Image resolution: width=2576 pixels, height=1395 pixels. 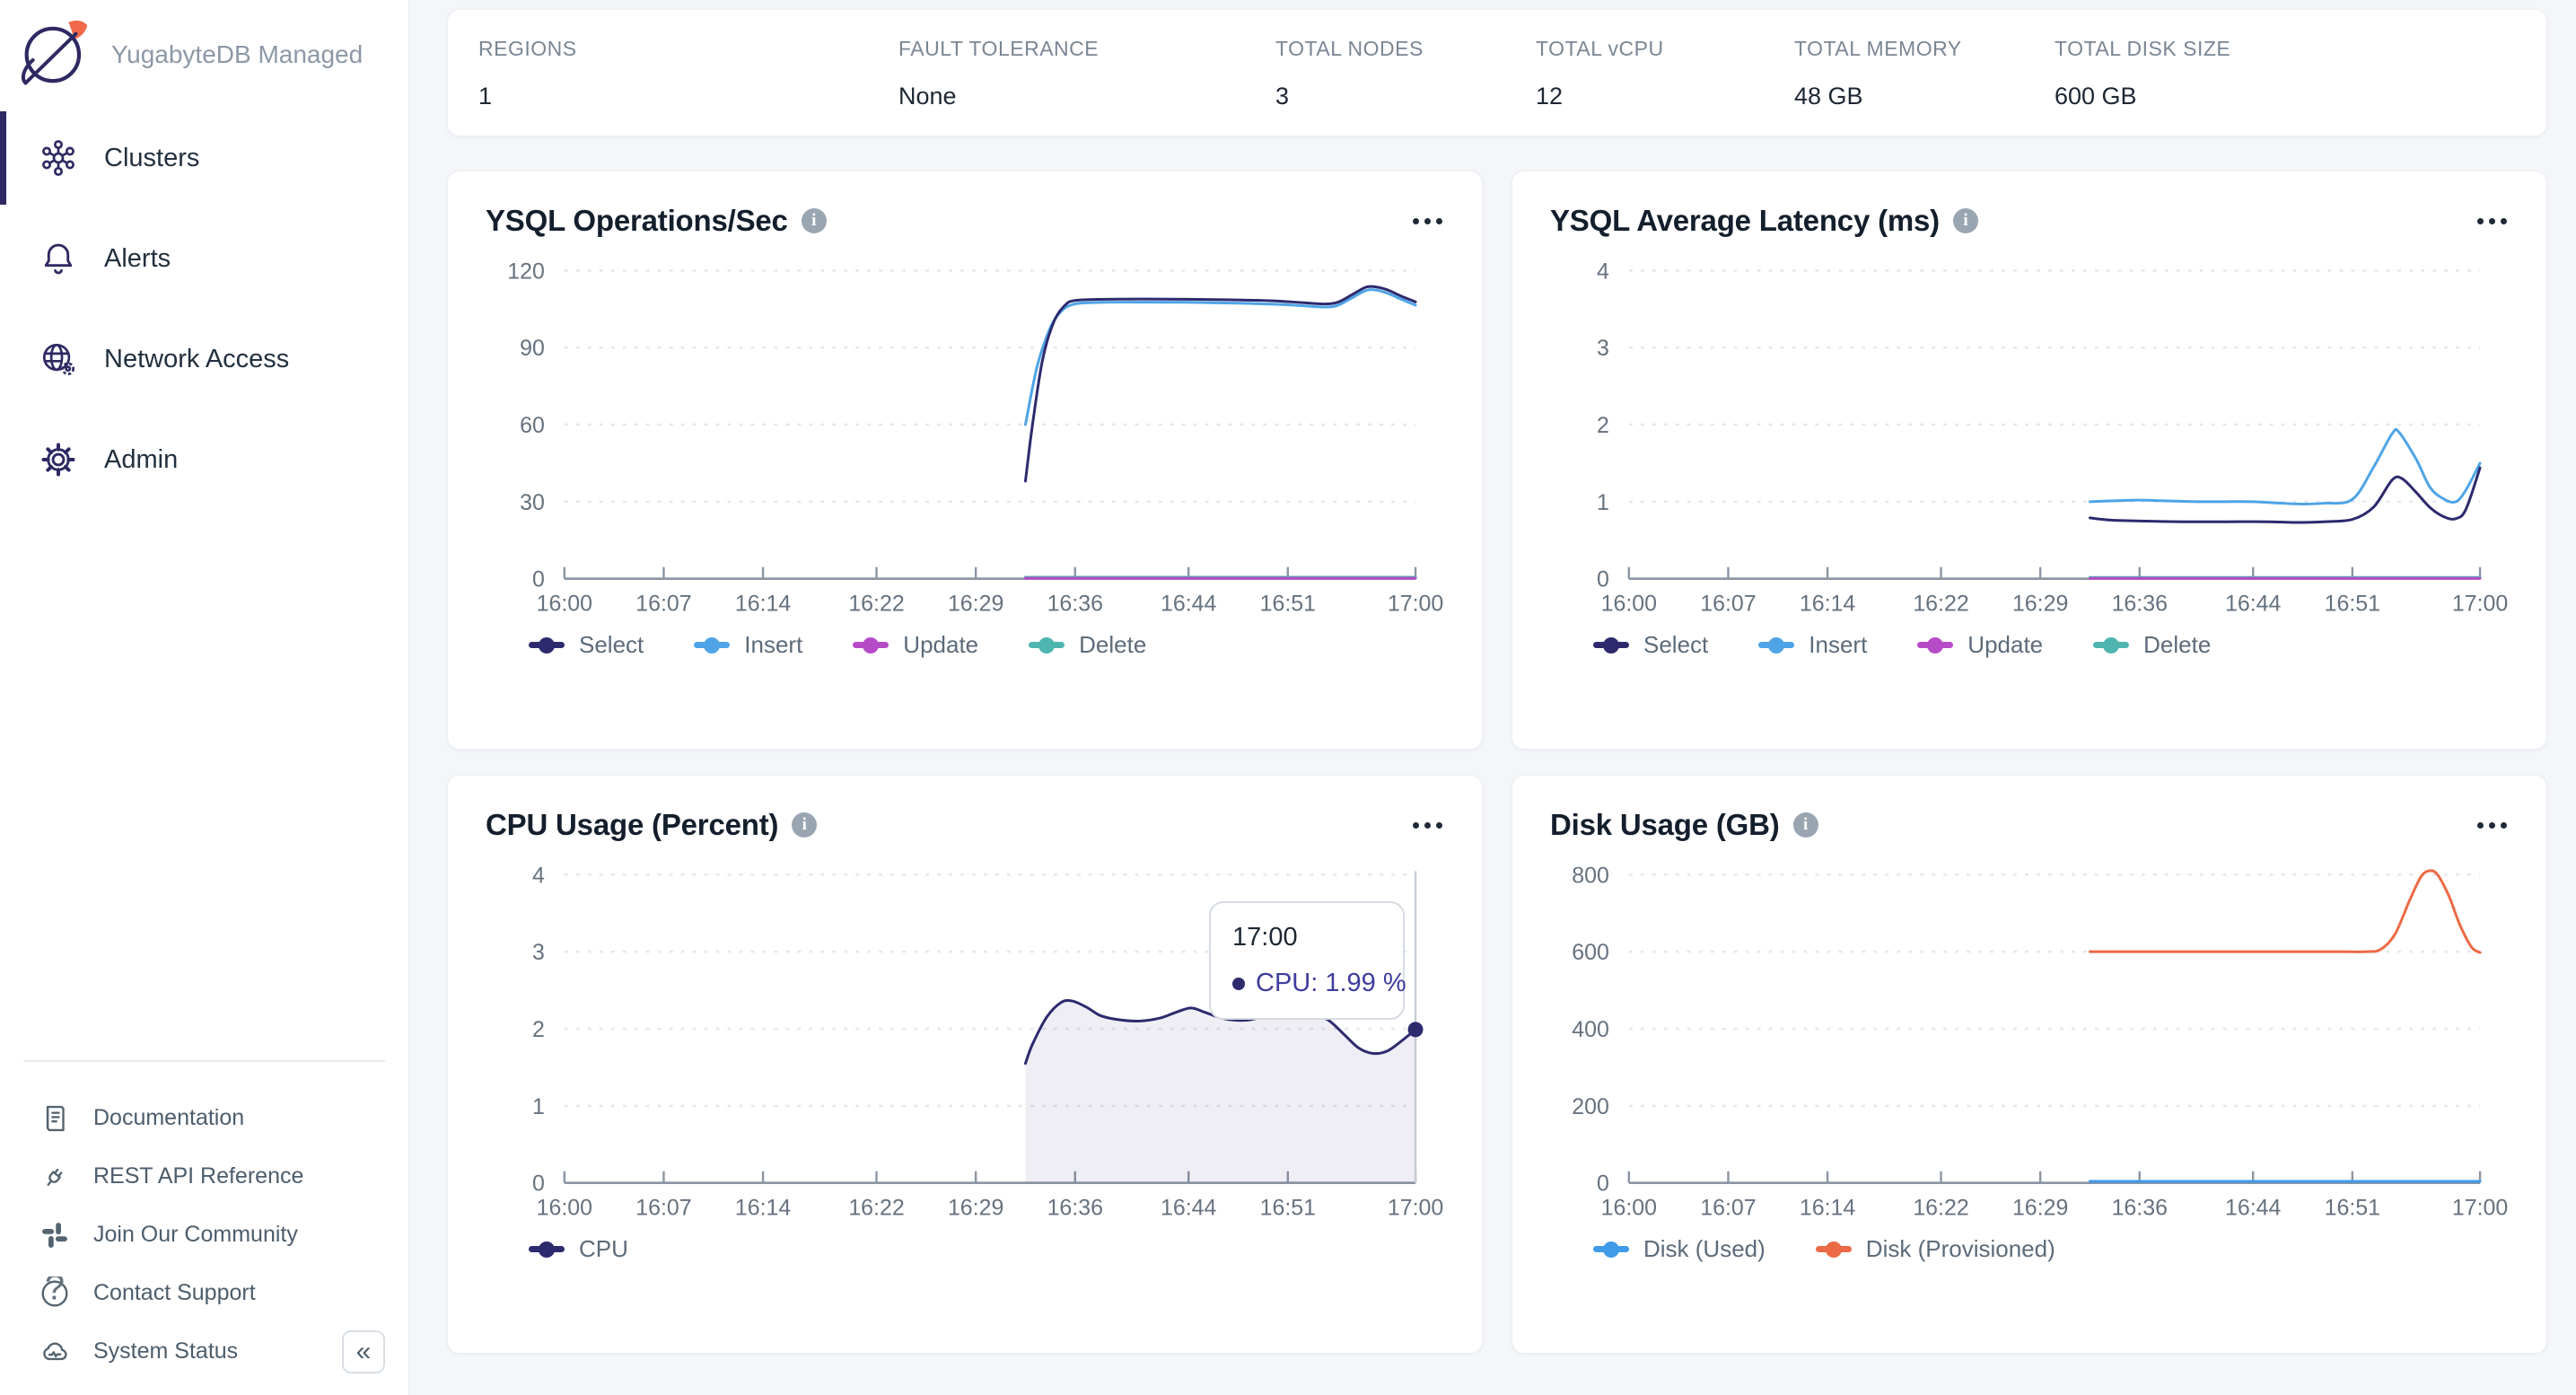 What do you see at coordinates (1590, 875) in the screenshot?
I see `y-axis-tick-label: 800` at bounding box center [1590, 875].